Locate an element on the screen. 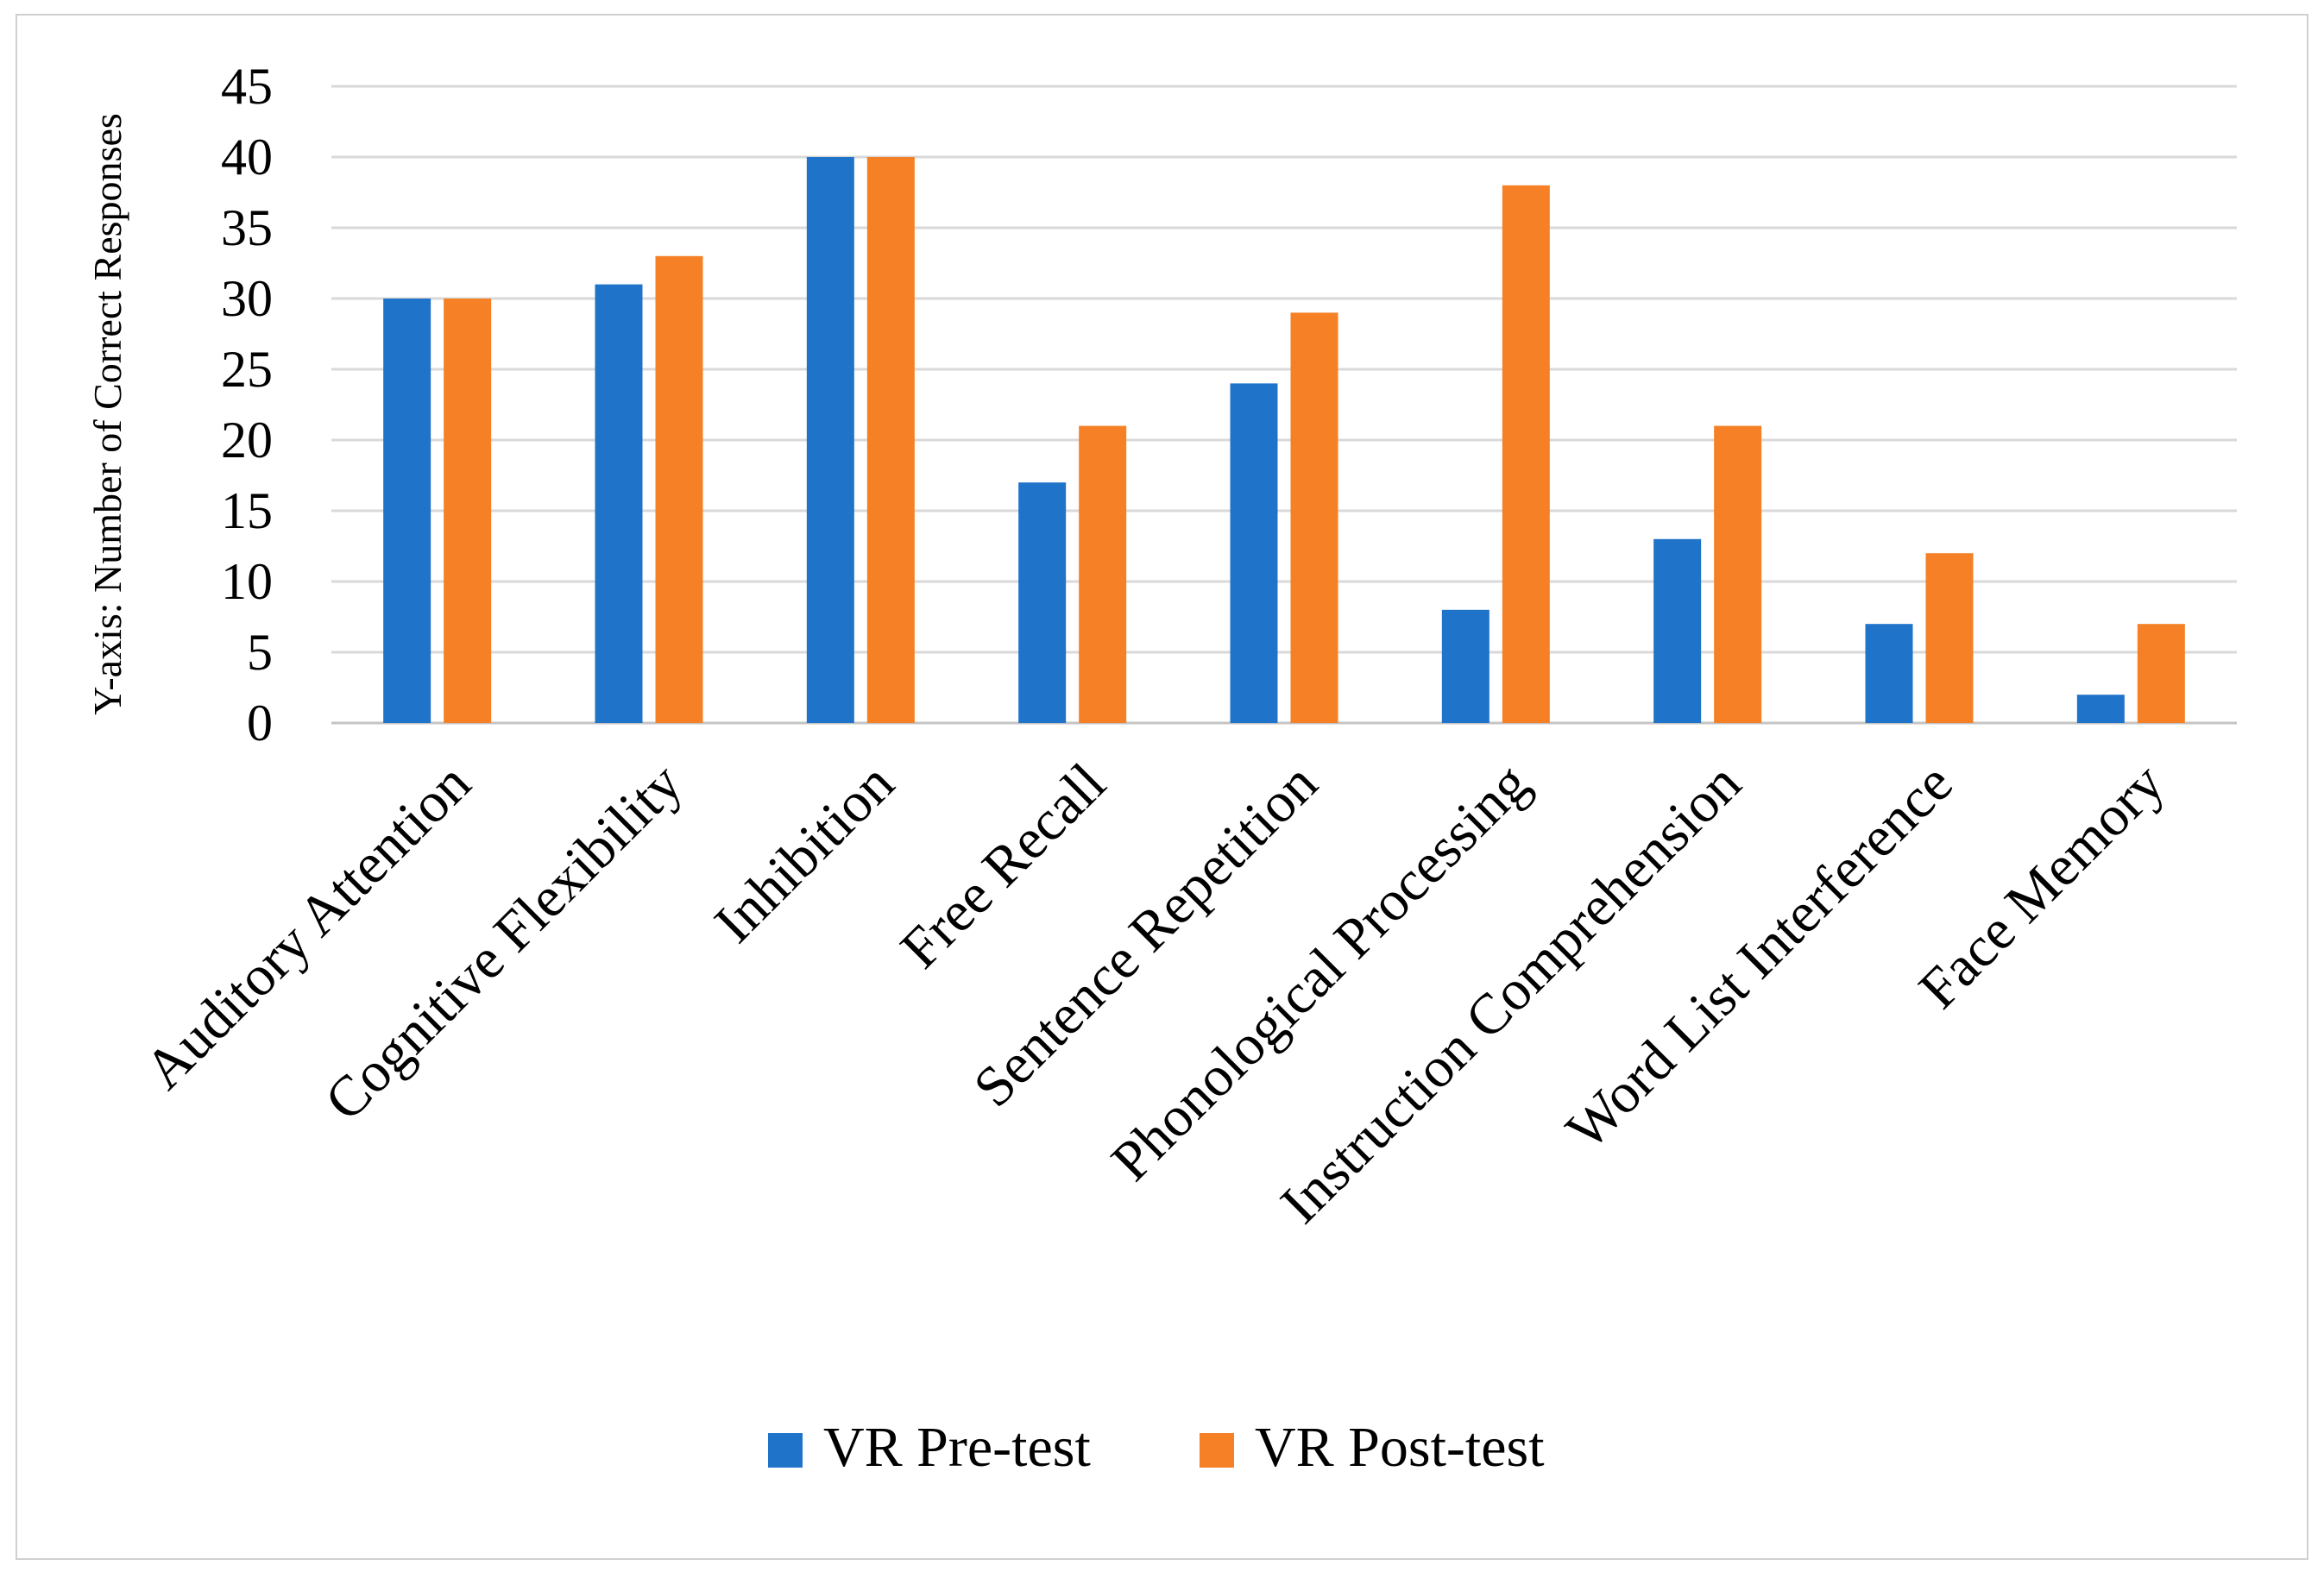 The image size is (2324, 1572). y-tick-label: 5 is located at coordinates (260, 652).